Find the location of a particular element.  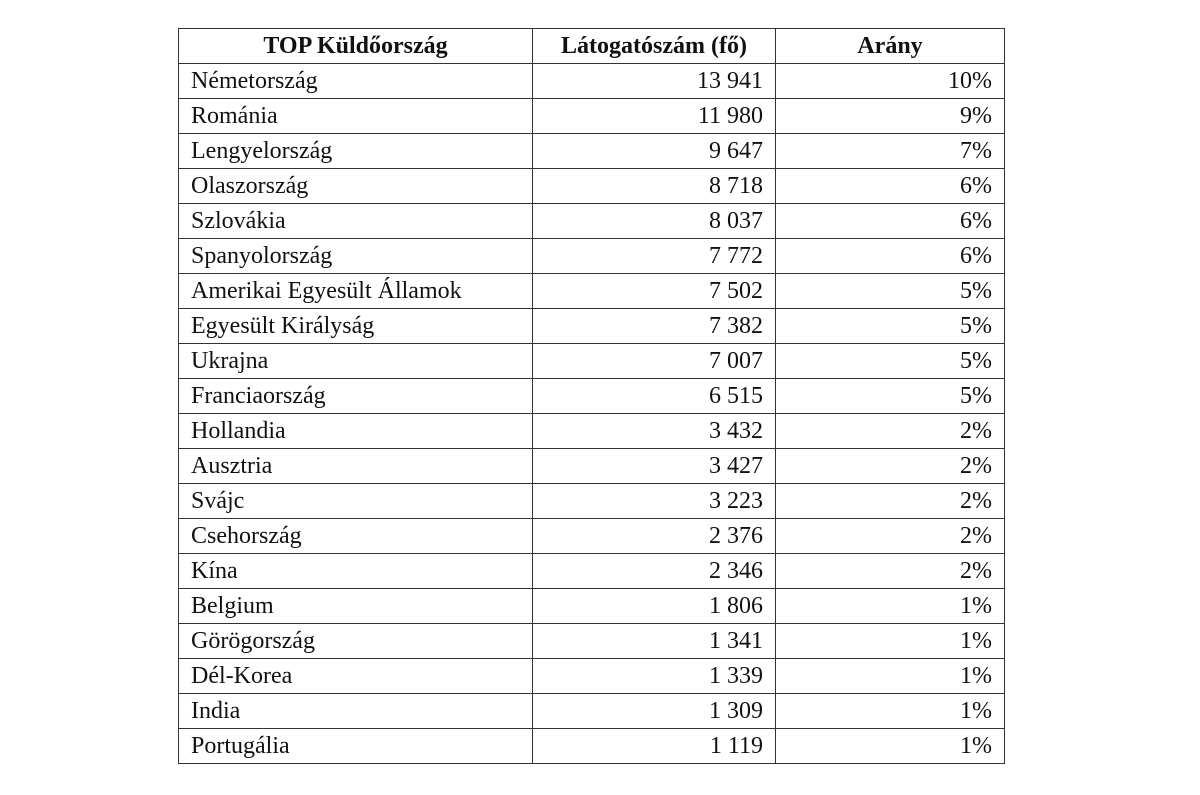

country-cell: Szlovákia is located at coordinates (355, 221).